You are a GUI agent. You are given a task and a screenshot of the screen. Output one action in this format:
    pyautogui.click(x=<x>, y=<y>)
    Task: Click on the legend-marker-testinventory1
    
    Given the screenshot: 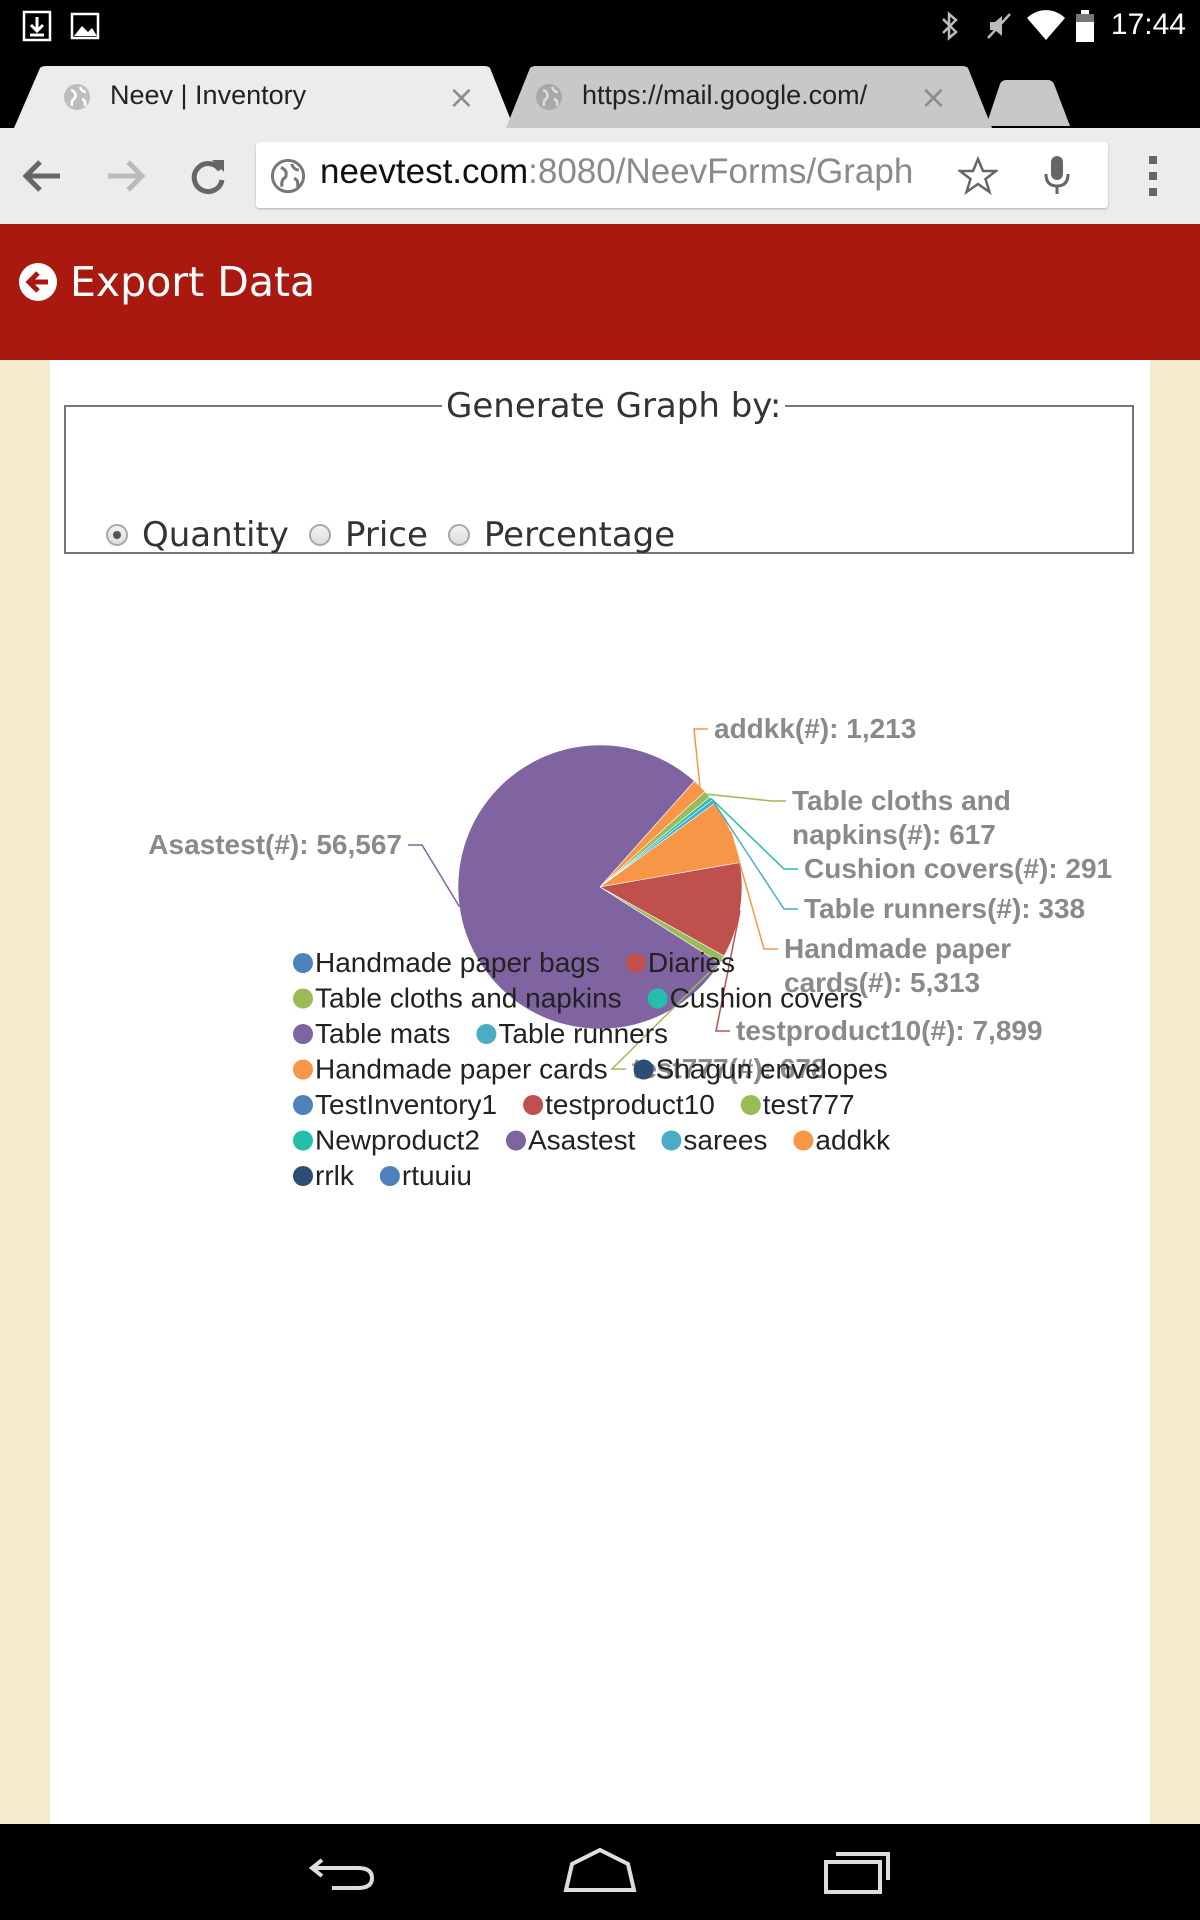 What is the action you would take?
    pyautogui.click(x=303, y=1105)
    